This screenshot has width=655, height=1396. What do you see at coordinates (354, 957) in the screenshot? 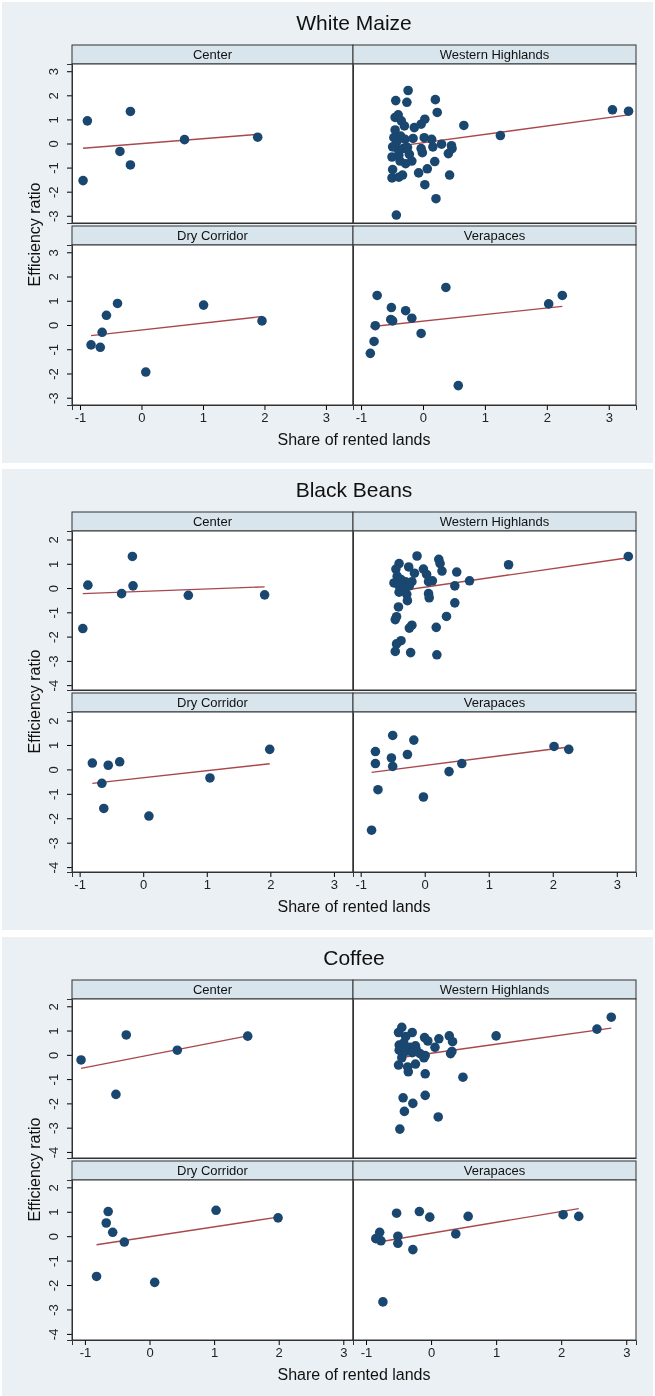
I see `text: Coffee` at bounding box center [354, 957].